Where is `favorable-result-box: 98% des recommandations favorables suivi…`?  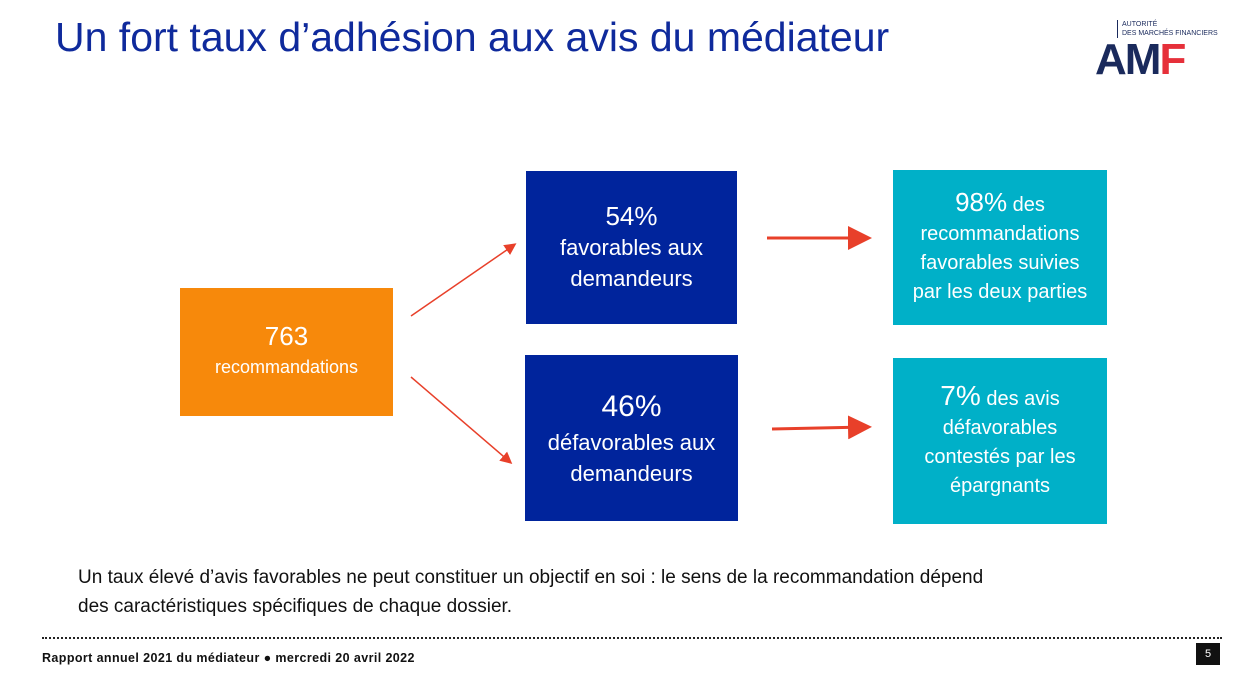
favorable-result-box: 98% des recommandations favorables suivi… is located at coordinates (1000, 247).